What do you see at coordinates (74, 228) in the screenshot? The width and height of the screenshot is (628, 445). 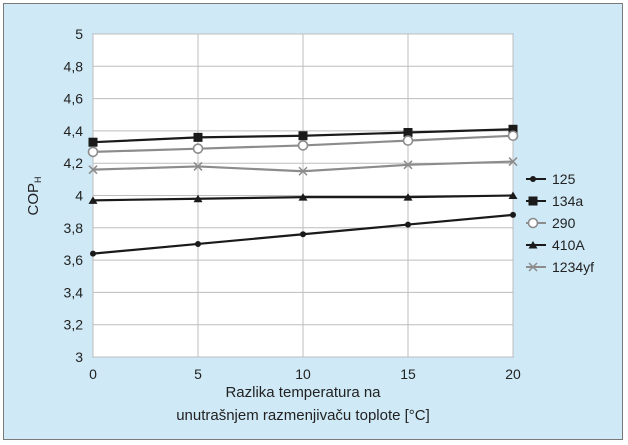 I see `y-tick-label: 3,8` at bounding box center [74, 228].